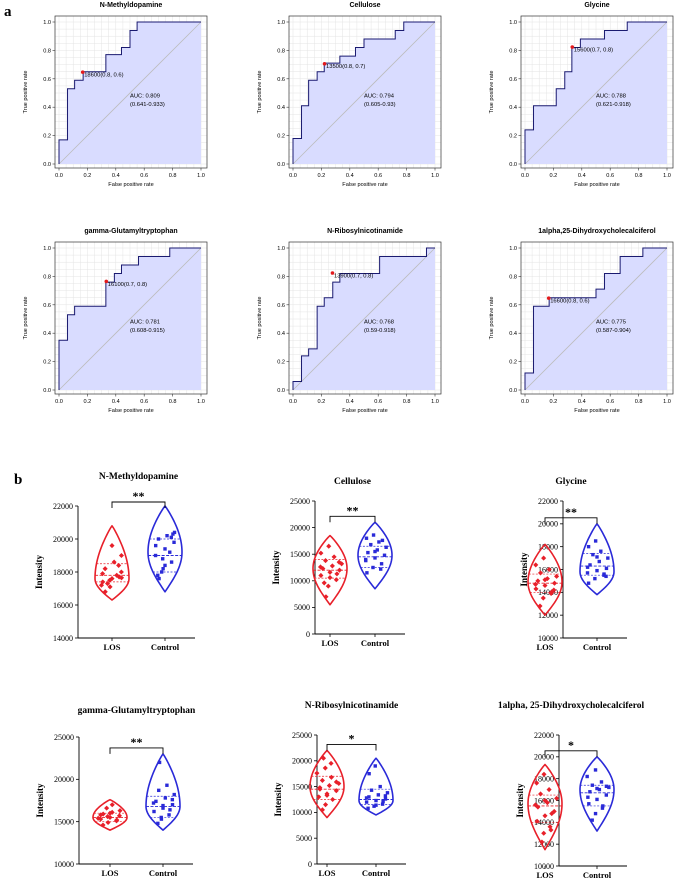  Describe the element at coordinates (380, 331) in the screenshot. I see `roc-auc-ci: (0.59-0.918)` at that location.